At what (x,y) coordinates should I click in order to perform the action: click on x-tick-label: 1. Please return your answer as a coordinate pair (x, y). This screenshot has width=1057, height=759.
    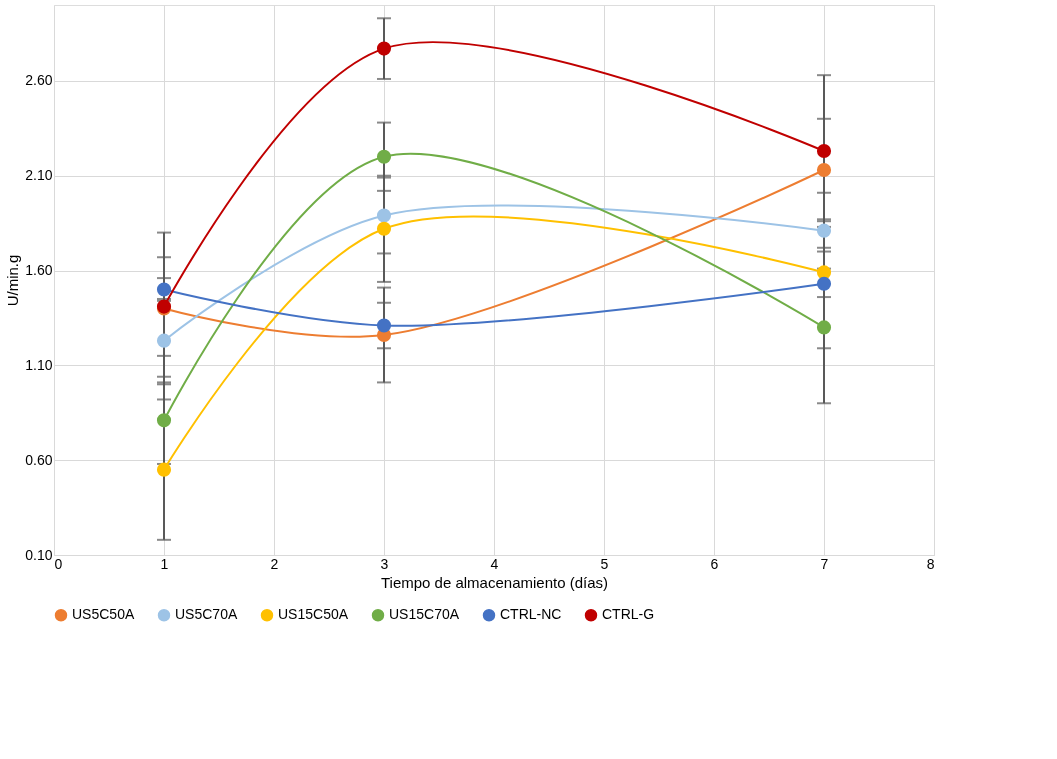
    Looking at the image, I should click on (164, 563).